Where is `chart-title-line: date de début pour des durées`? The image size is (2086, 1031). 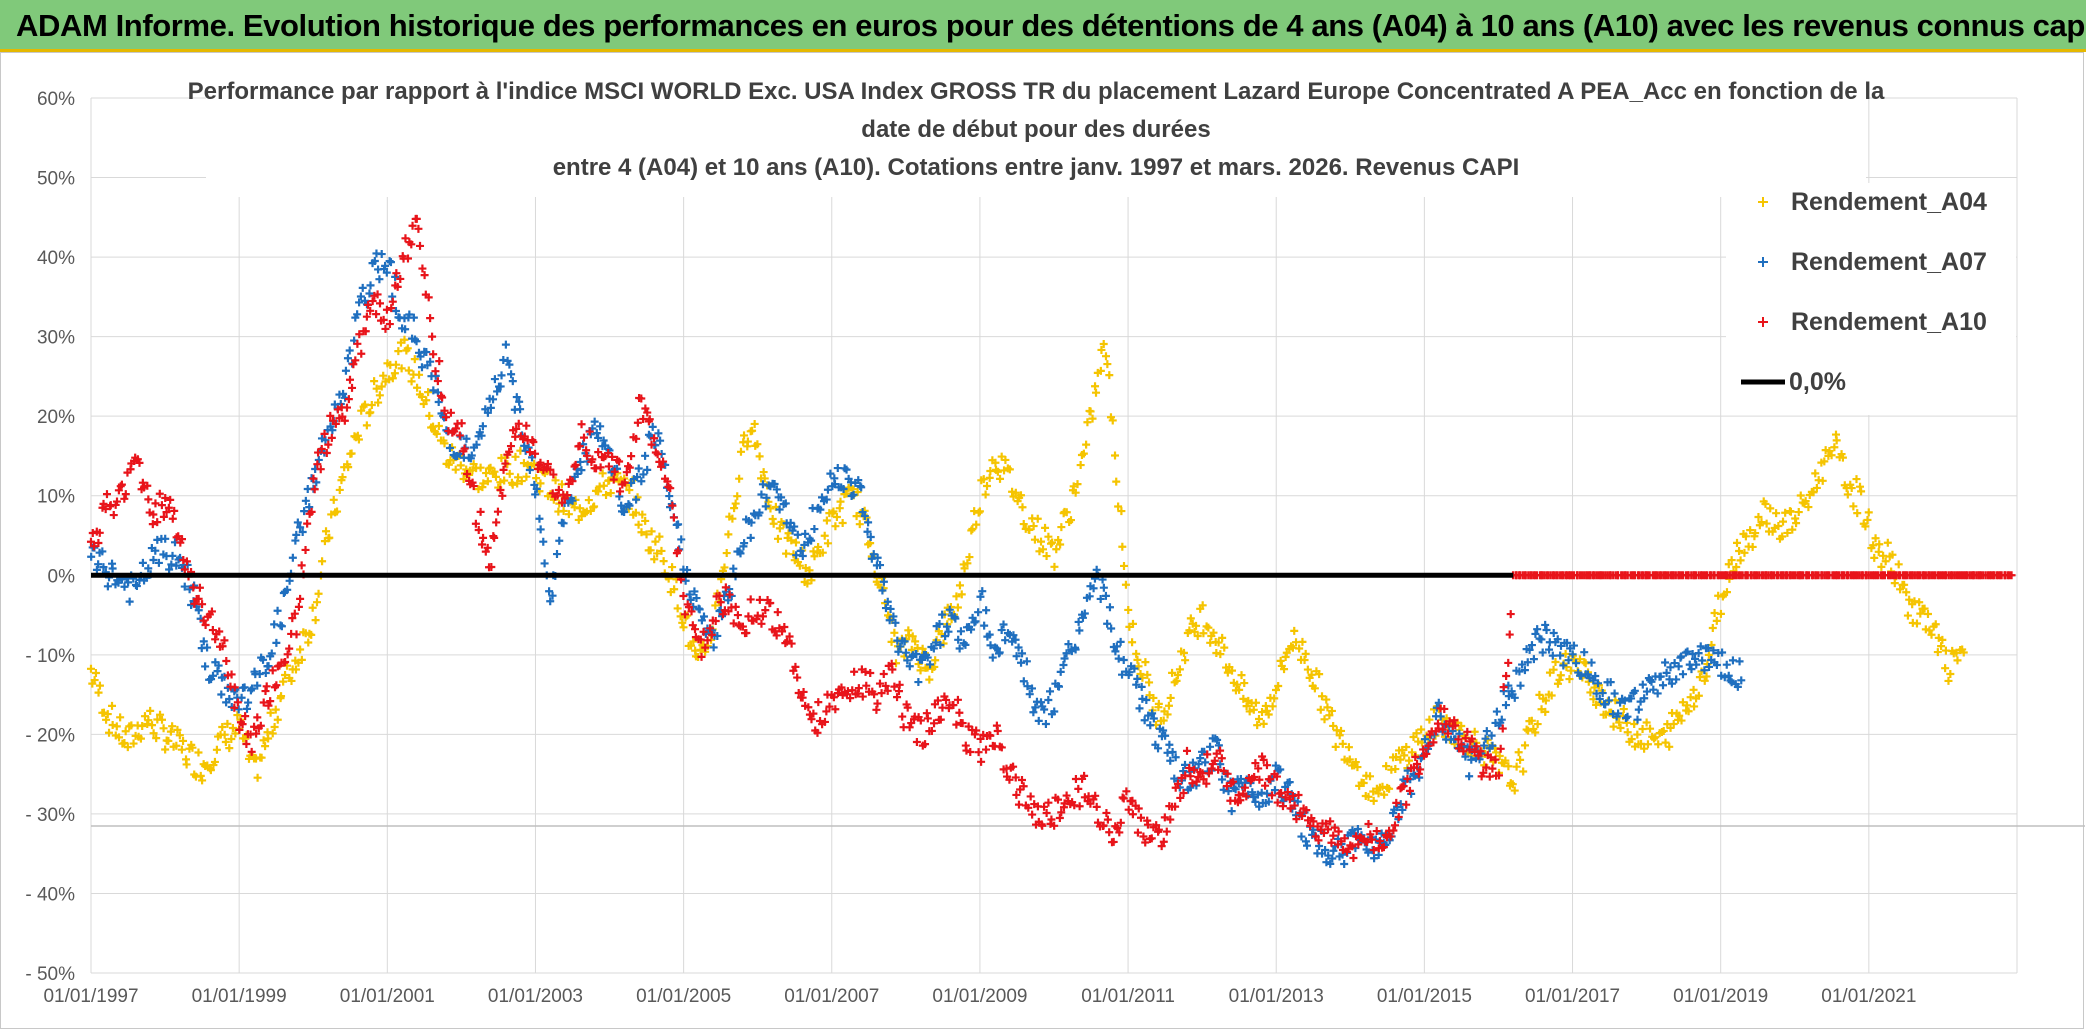 chart-title-line: date de début pour des durées is located at coordinates (1035, 129).